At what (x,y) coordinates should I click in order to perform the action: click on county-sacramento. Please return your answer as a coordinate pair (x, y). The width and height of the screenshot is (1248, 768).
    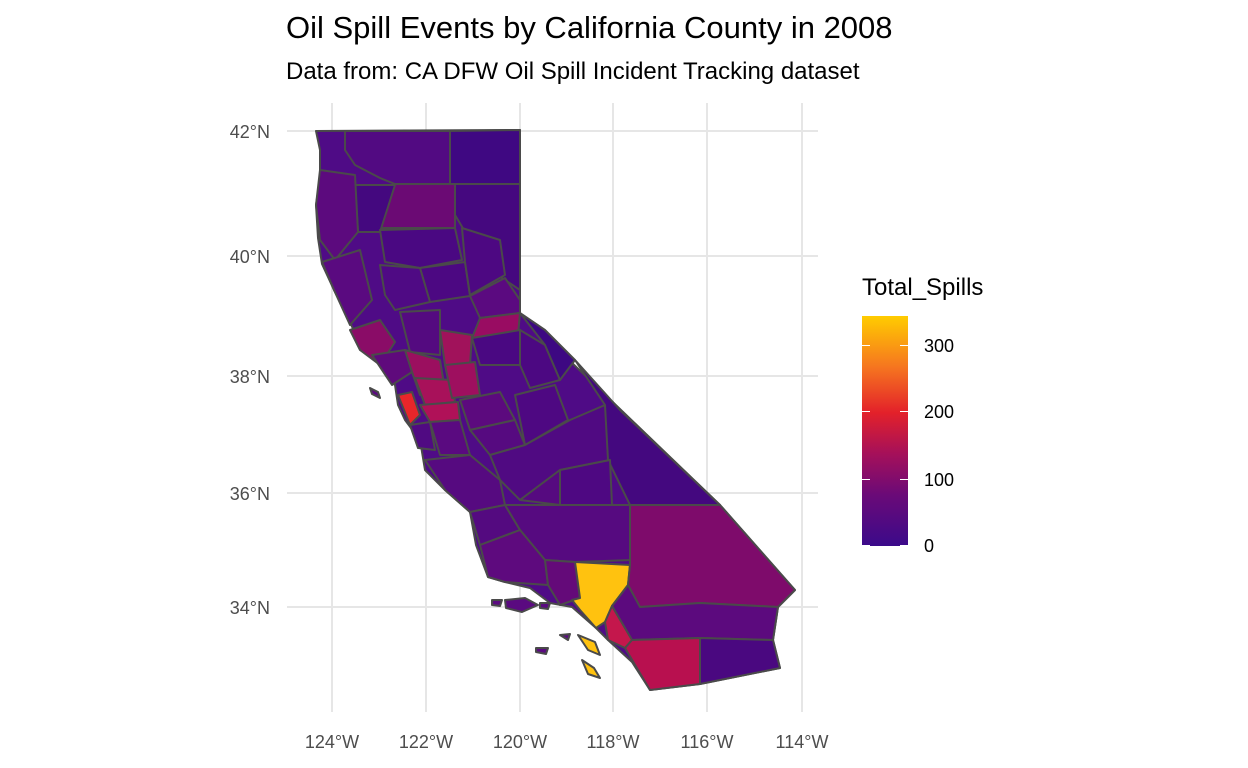
    Looking at the image, I should click on (456, 347).